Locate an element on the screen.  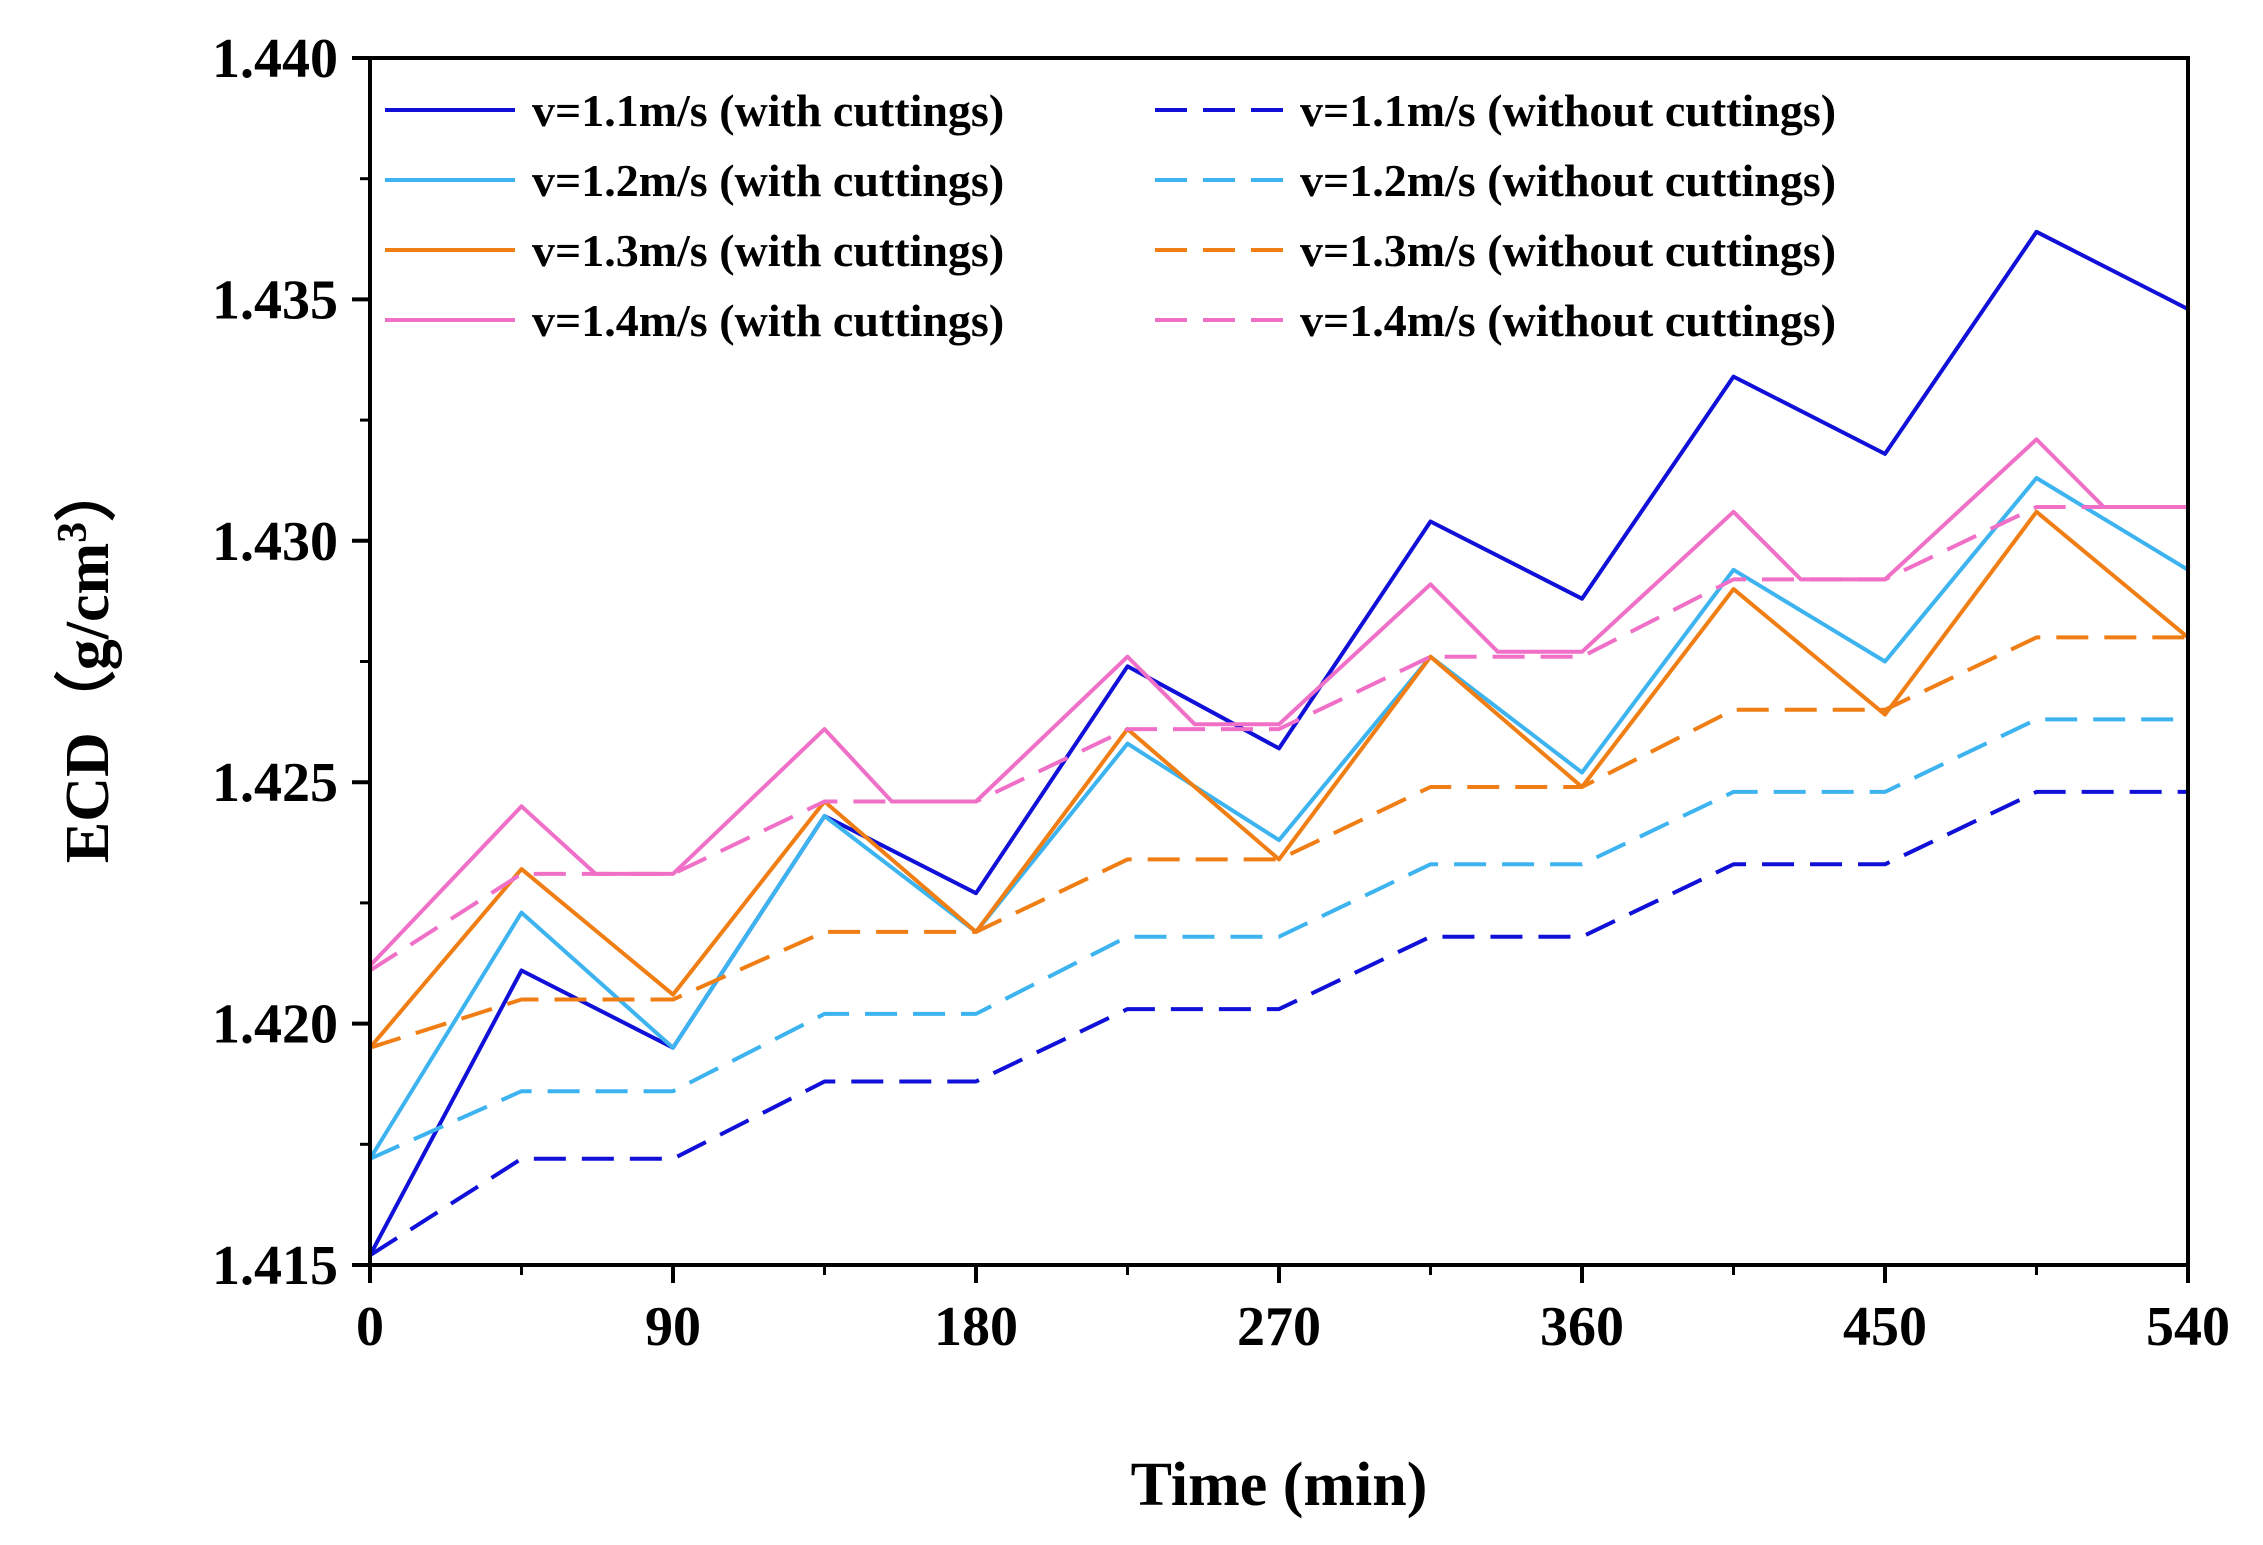
legend-label: v=1.3m/s (with cuttings) is located at coordinates (768, 250).